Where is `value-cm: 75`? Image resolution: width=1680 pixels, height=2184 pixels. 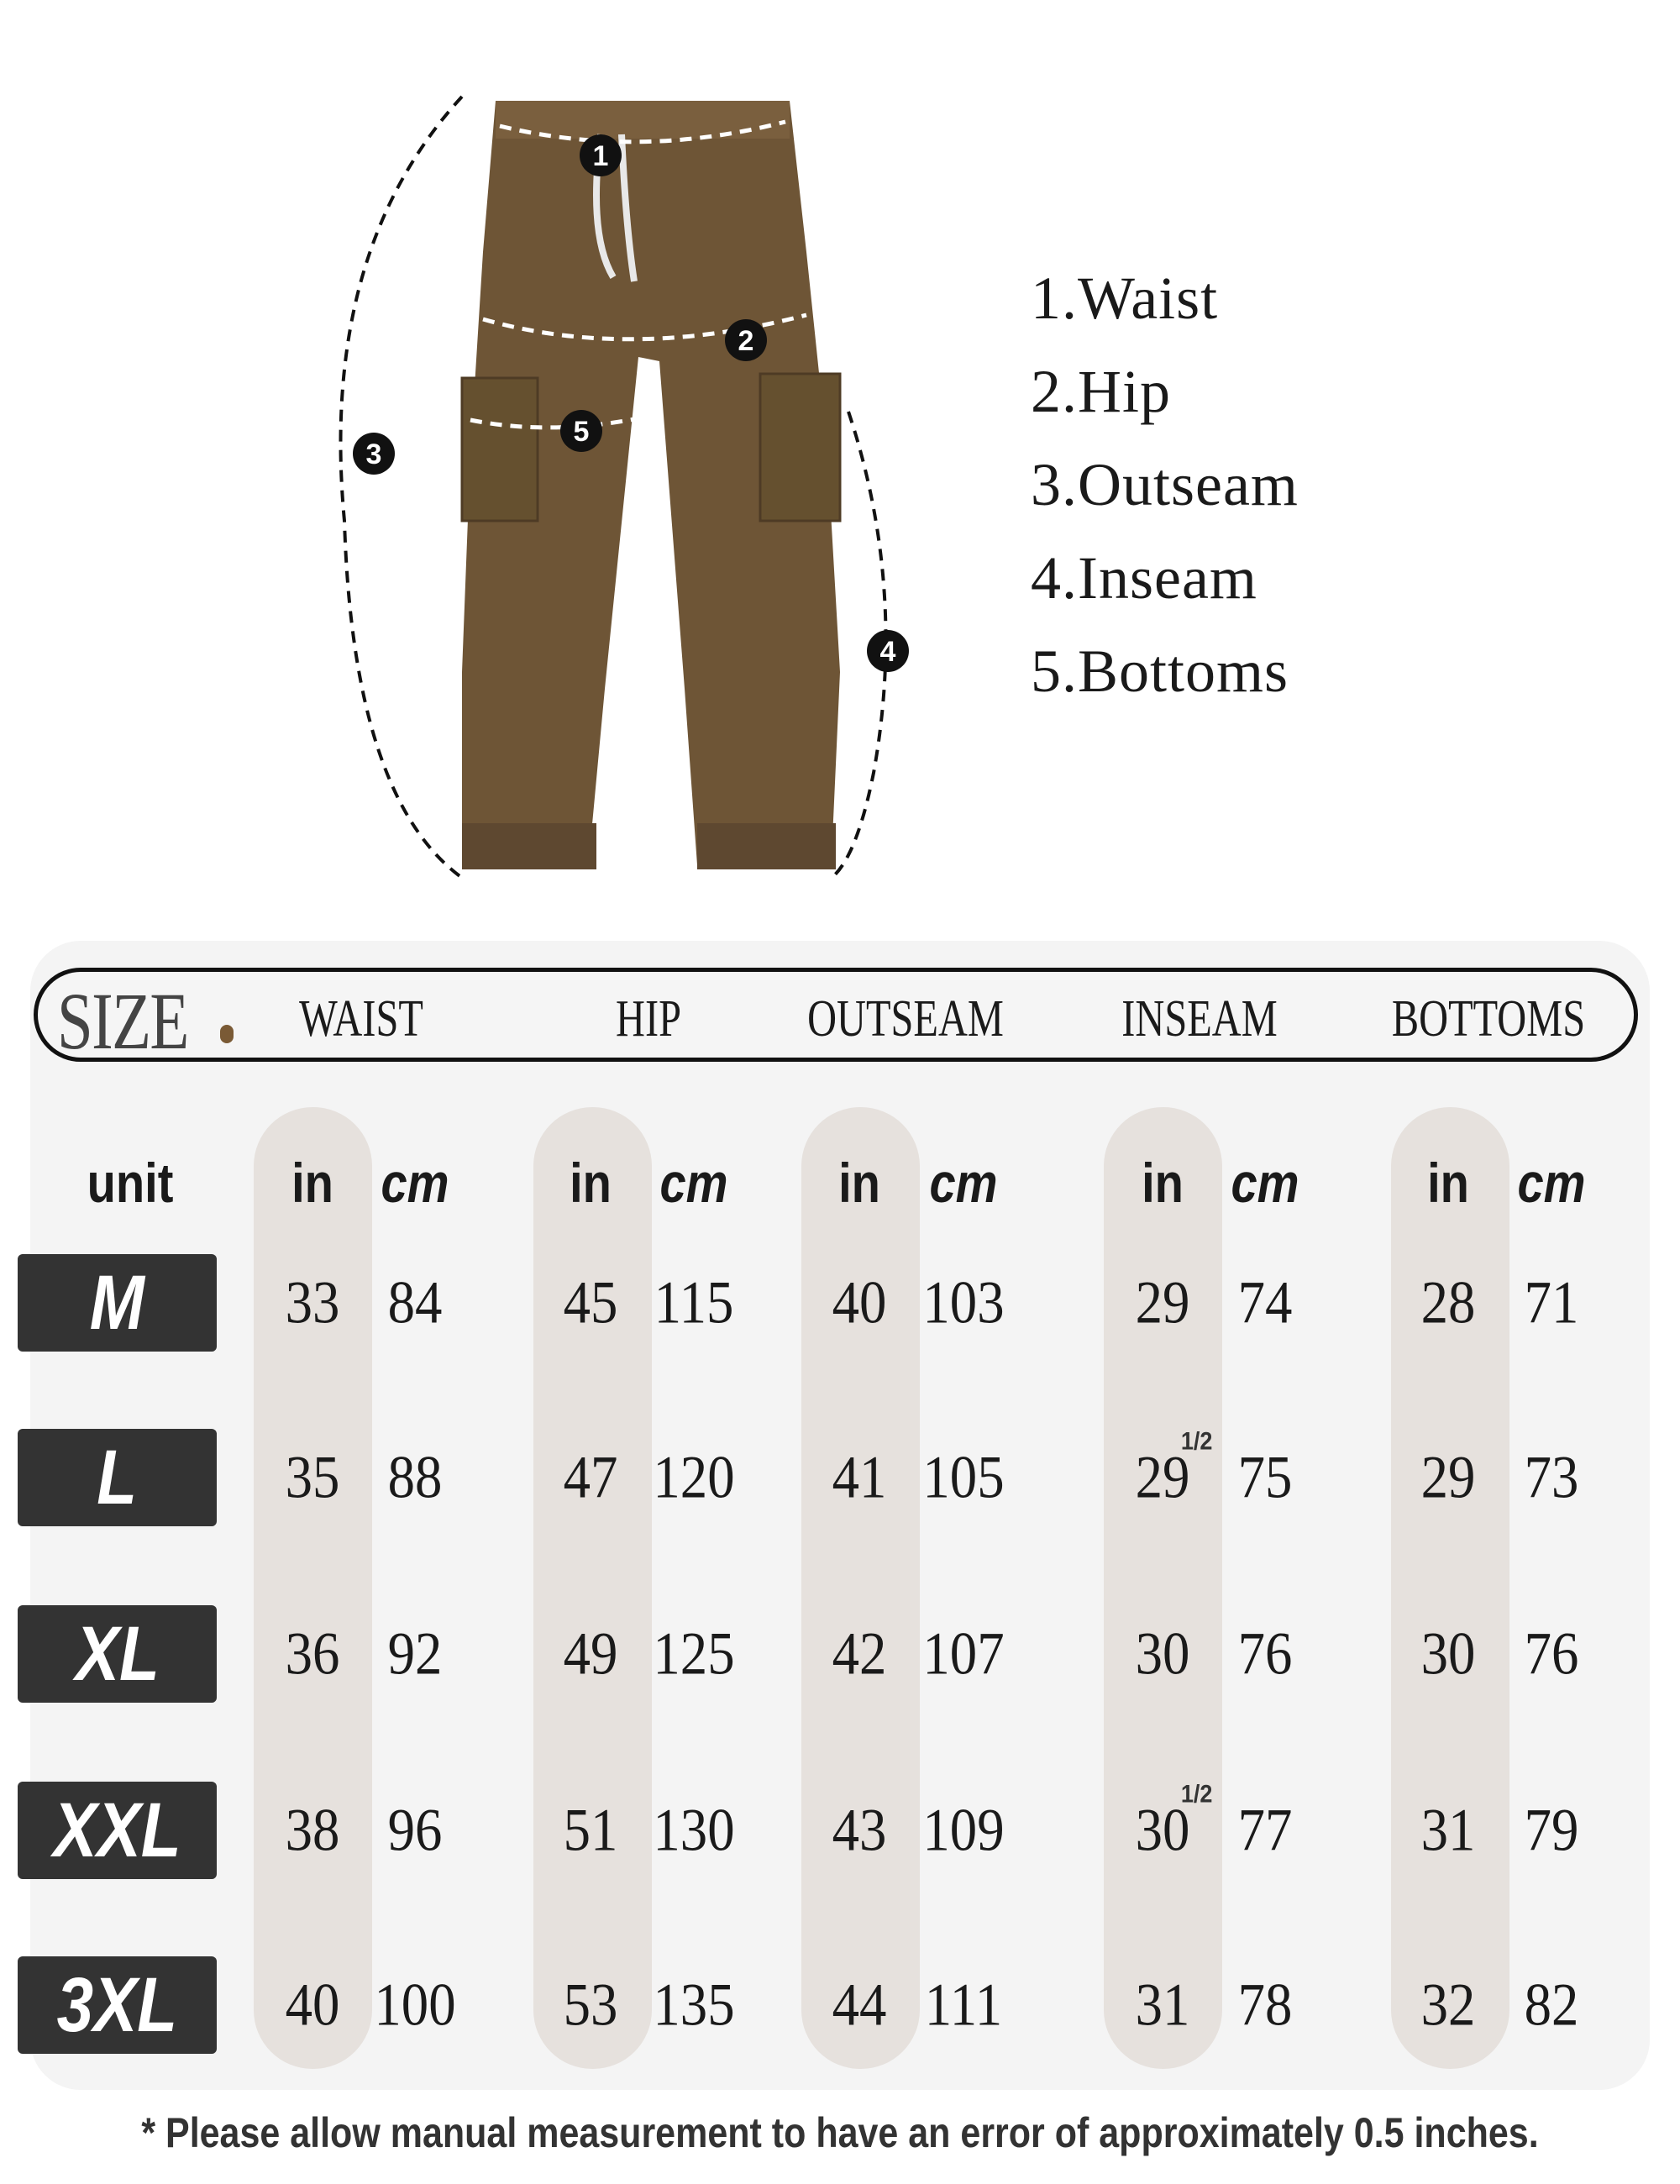 value-cm: 75 is located at coordinates (1265, 1477).